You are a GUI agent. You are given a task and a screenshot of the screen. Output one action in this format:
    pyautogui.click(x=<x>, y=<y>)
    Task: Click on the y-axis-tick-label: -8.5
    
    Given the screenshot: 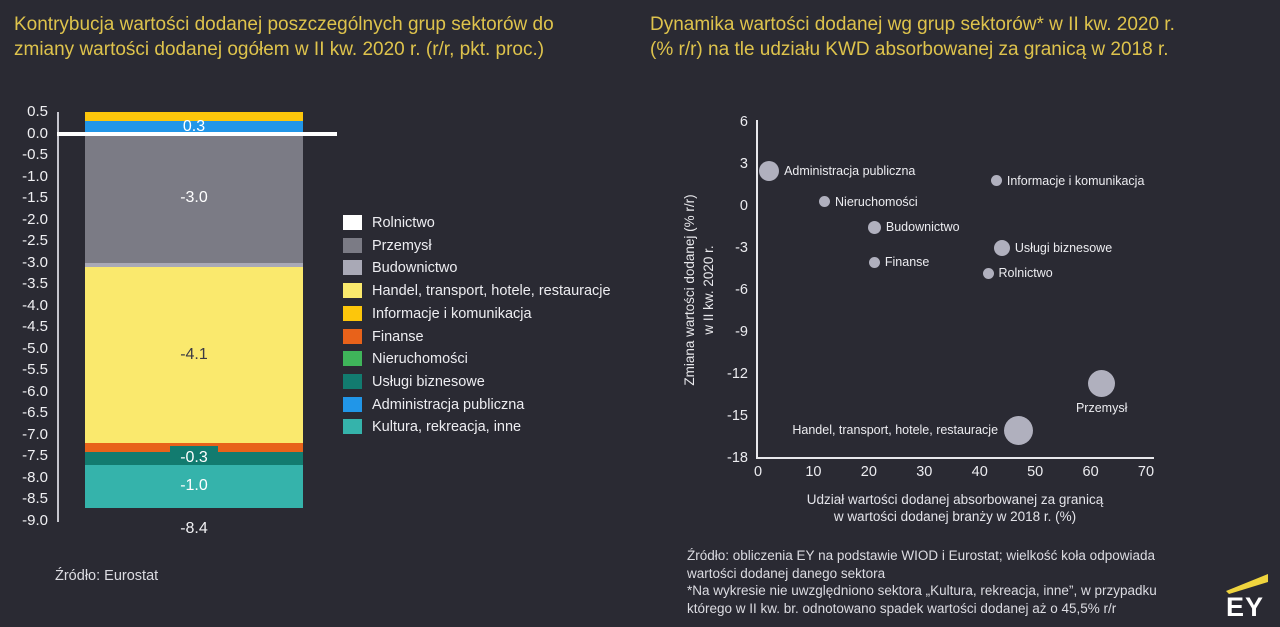 What is the action you would take?
    pyautogui.click(x=35, y=498)
    